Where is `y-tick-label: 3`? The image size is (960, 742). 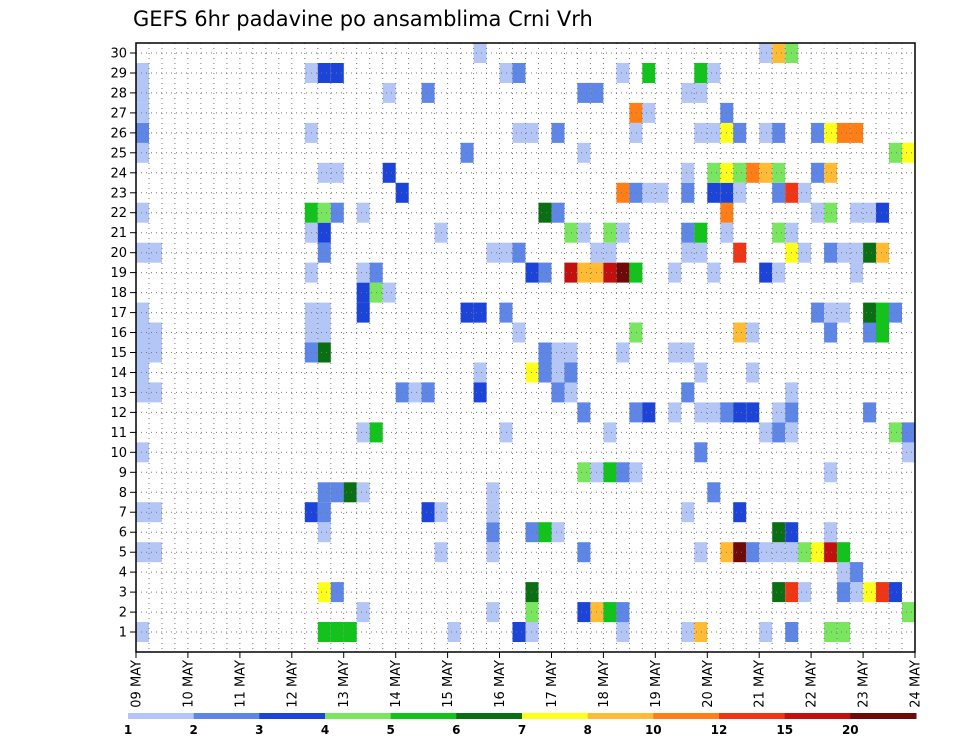 y-tick-label: 3 is located at coordinates (123, 593).